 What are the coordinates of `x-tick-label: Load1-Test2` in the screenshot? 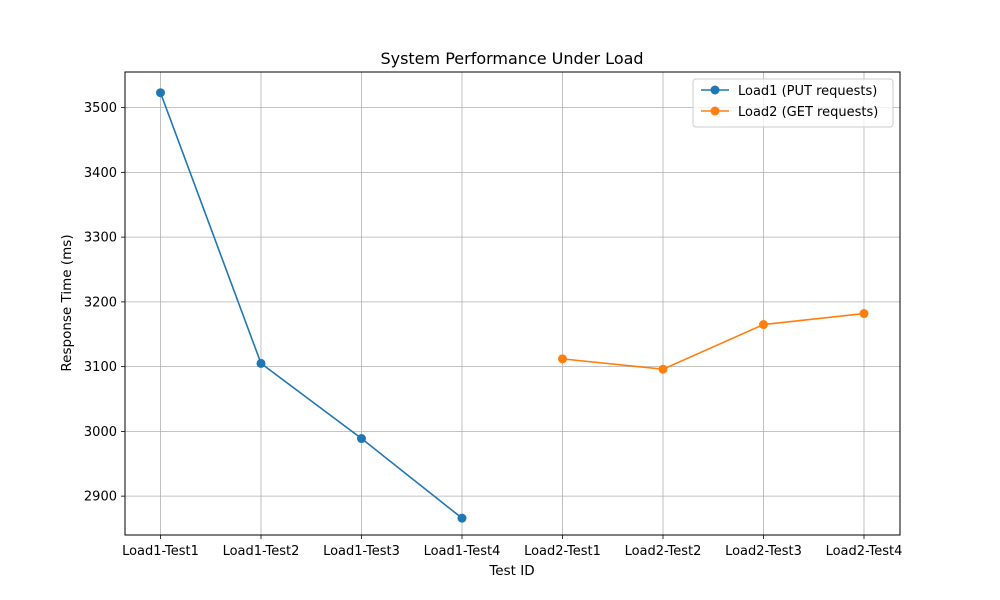 It's located at (261, 551).